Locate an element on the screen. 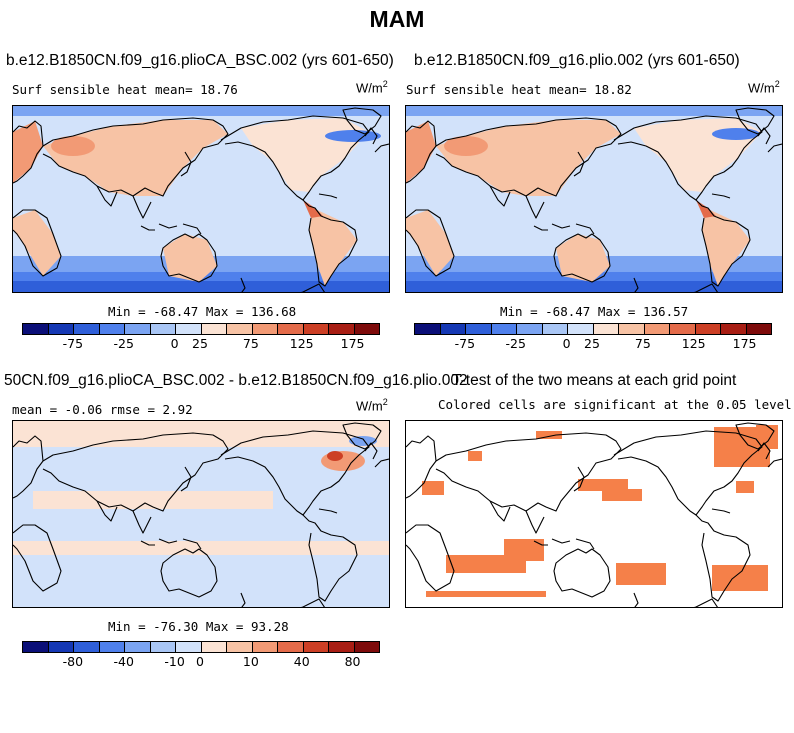 Image resolution: width=794 pixels, height=733 pixels. panel4-cell-arabia is located at coordinates (433, 488).